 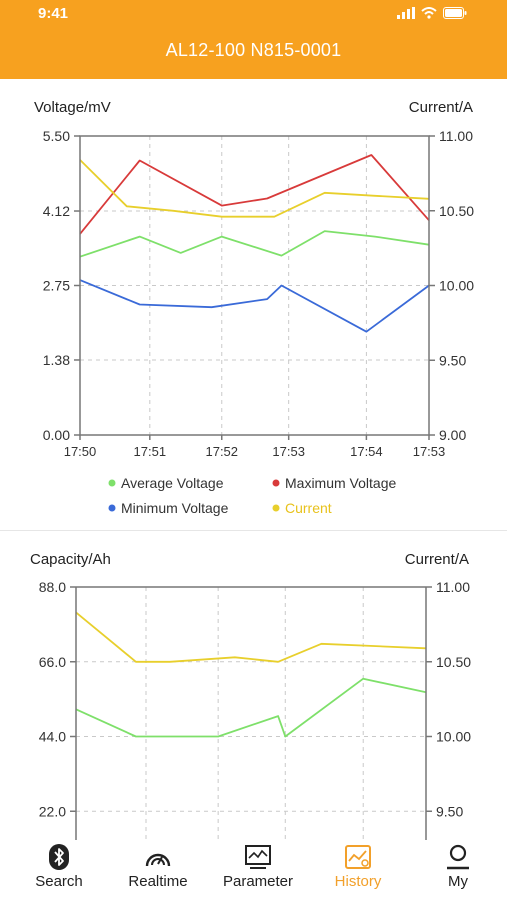 I want to click on left-axis-ticks: 88.0 66.0 44.0 22.0, so click(x=57, y=699).